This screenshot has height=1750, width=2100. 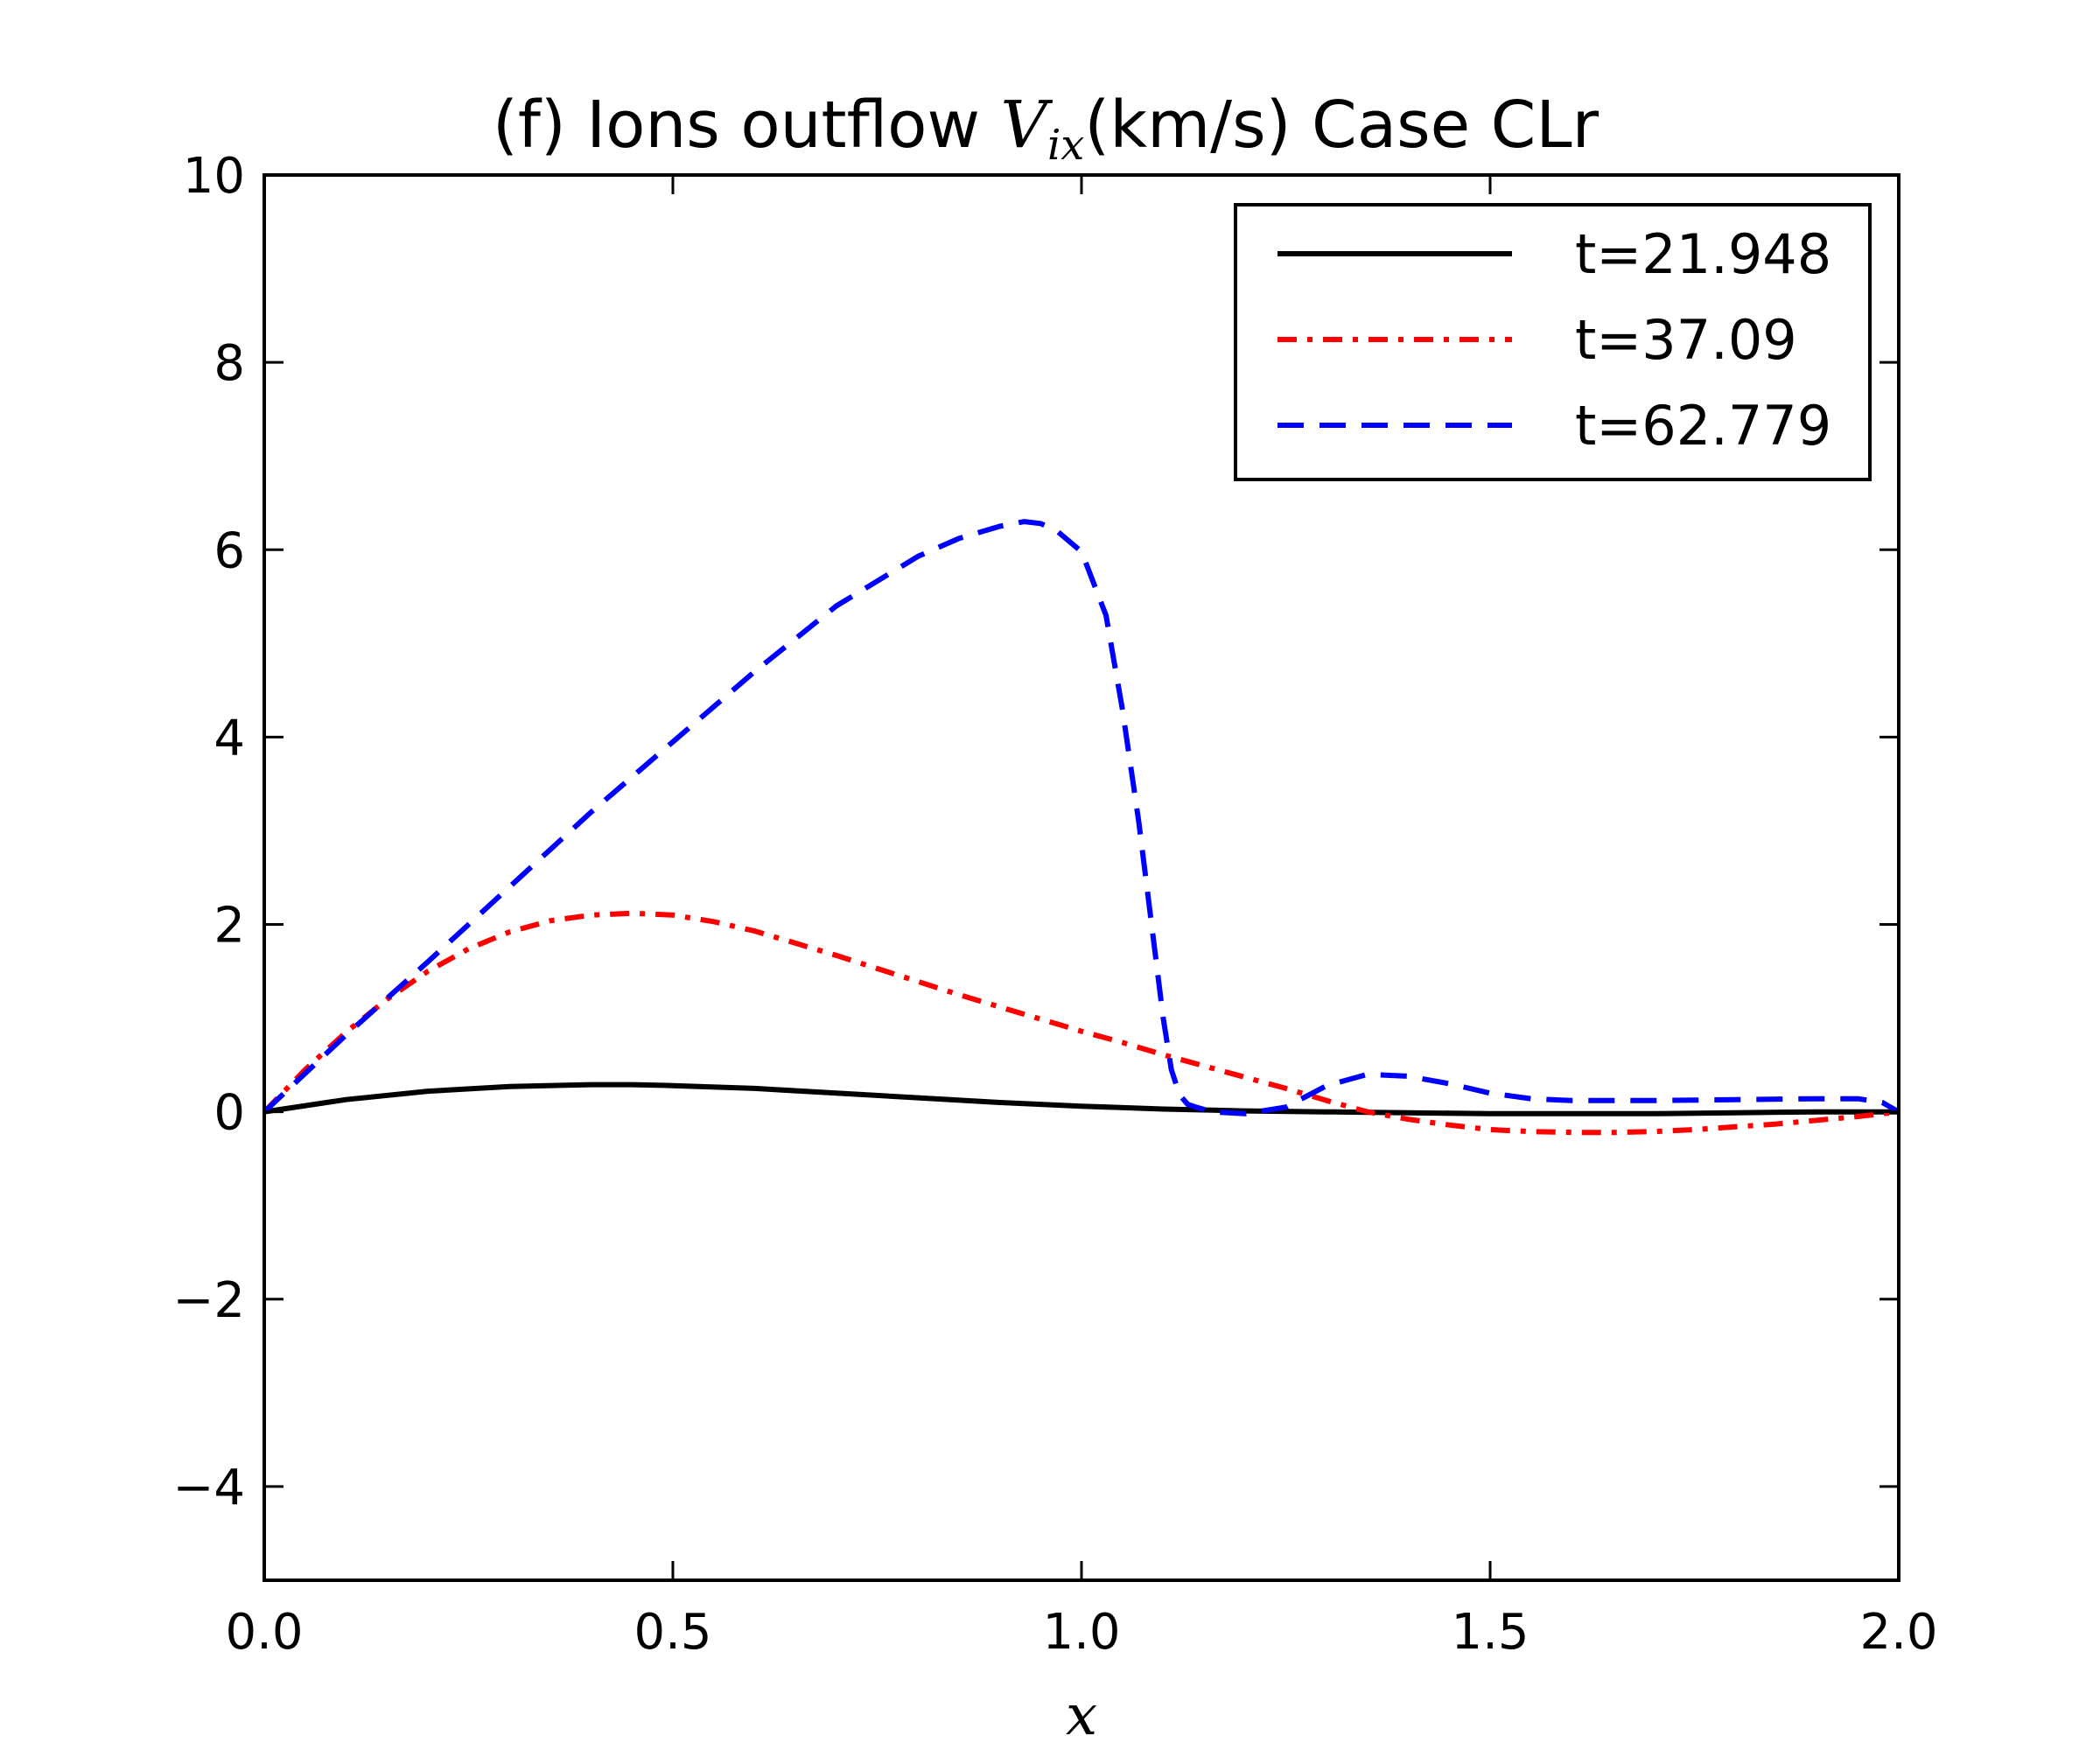 I want to click on chart-title-math-main: V, so click(x=1027, y=125).